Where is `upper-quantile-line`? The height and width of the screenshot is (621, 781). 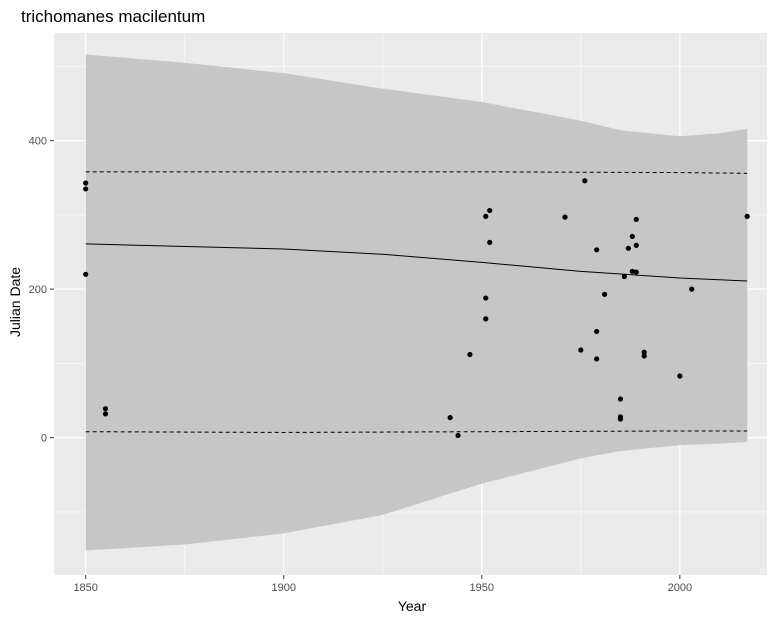 upper-quantile-line is located at coordinates (416, 172).